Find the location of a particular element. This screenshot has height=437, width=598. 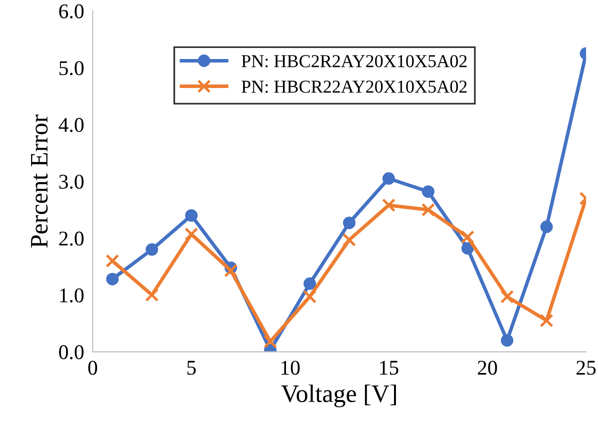

y-tick-label: 1.0 is located at coordinates (72, 295).